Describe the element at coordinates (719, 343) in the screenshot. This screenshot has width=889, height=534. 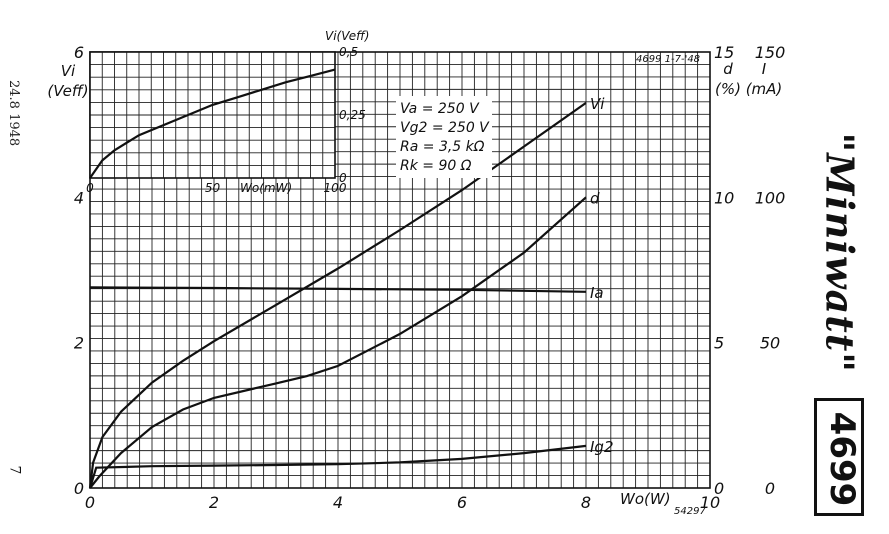
I see `mid-tick-label: 5` at that location.